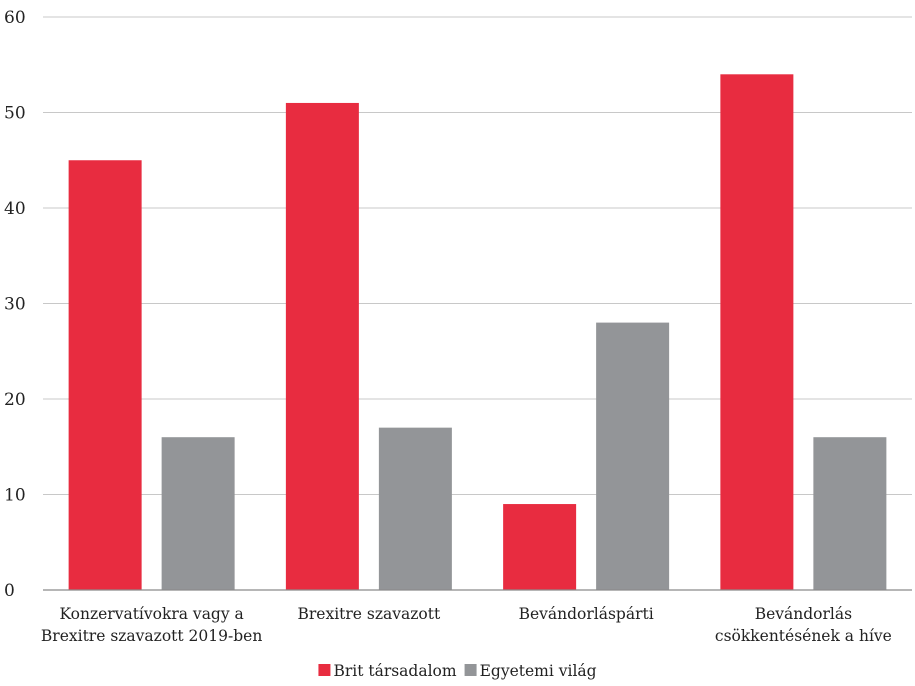  Describe the element at coordinates (151, 636) in the screenshot. I see `x-category-label: Brexitre szavazott 2019-ben` at that location.